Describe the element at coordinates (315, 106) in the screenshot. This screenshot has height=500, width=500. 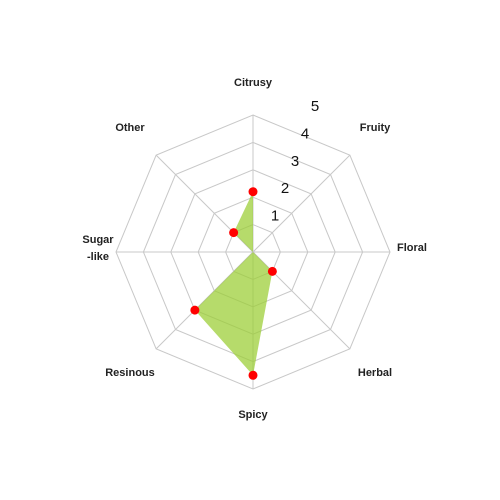
I see `tick-label-5: 5` at that location.